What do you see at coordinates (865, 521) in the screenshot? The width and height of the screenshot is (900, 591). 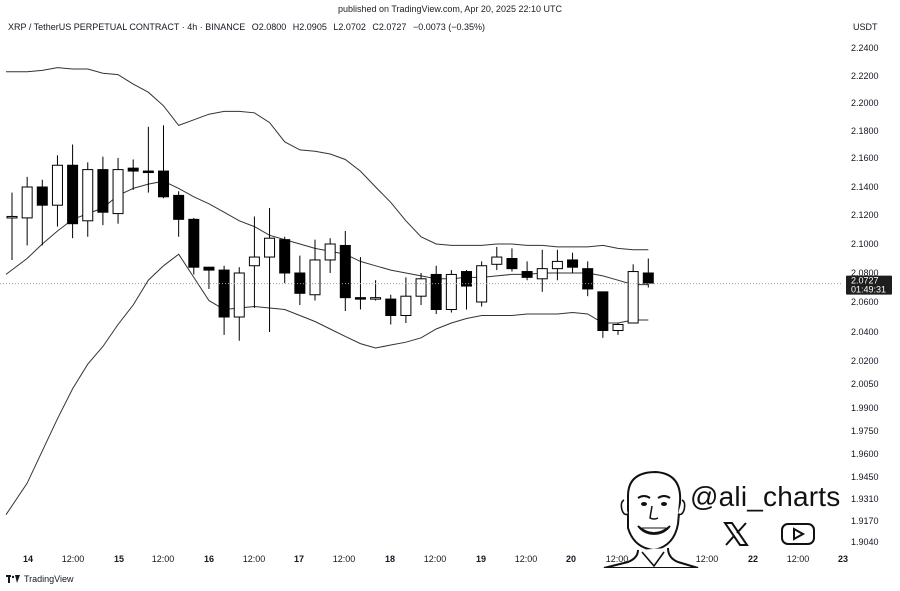 I see `y-tick-label: 1.9170` at bounding box center [865, 521].